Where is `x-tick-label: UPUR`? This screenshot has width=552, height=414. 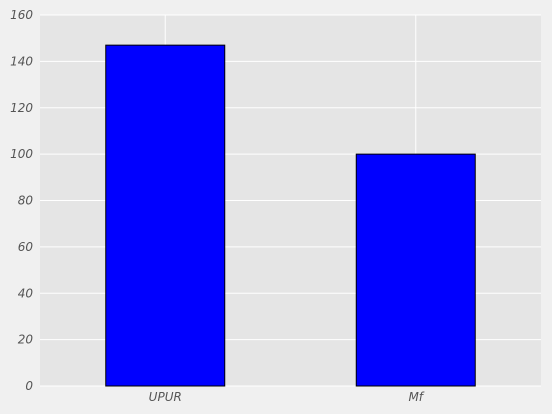 x-tick-label: UPUR is located at coordinates (165, 397).